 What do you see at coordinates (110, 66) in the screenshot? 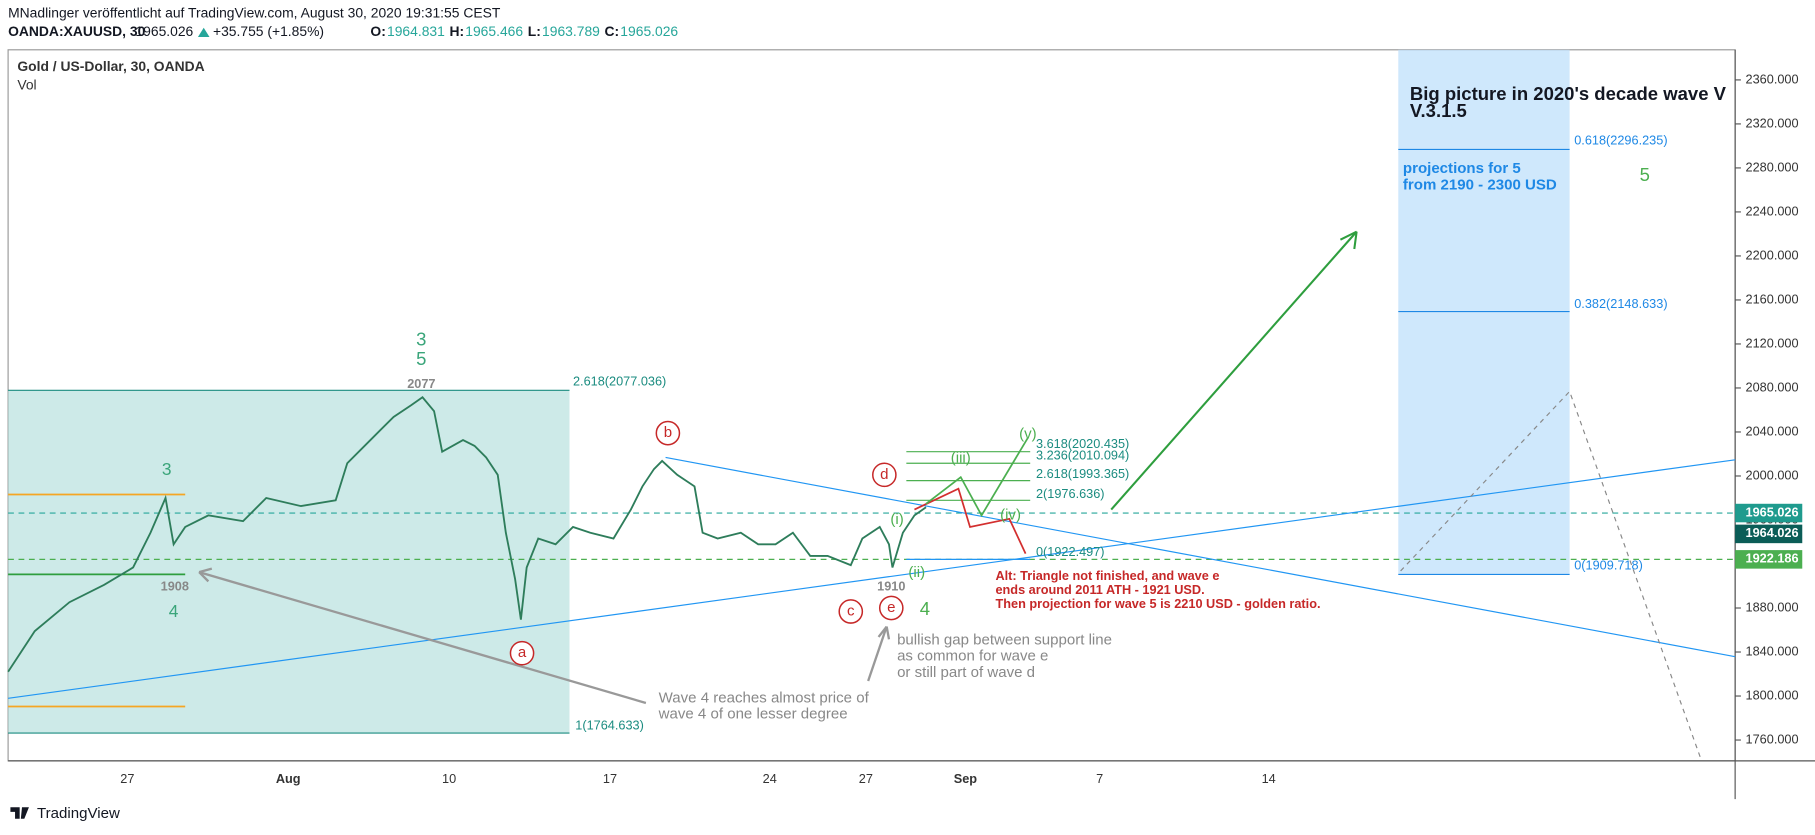
I see `chart-title: Gold / US-Dollar, 30, OANDA` at bounding box center [110, 66].